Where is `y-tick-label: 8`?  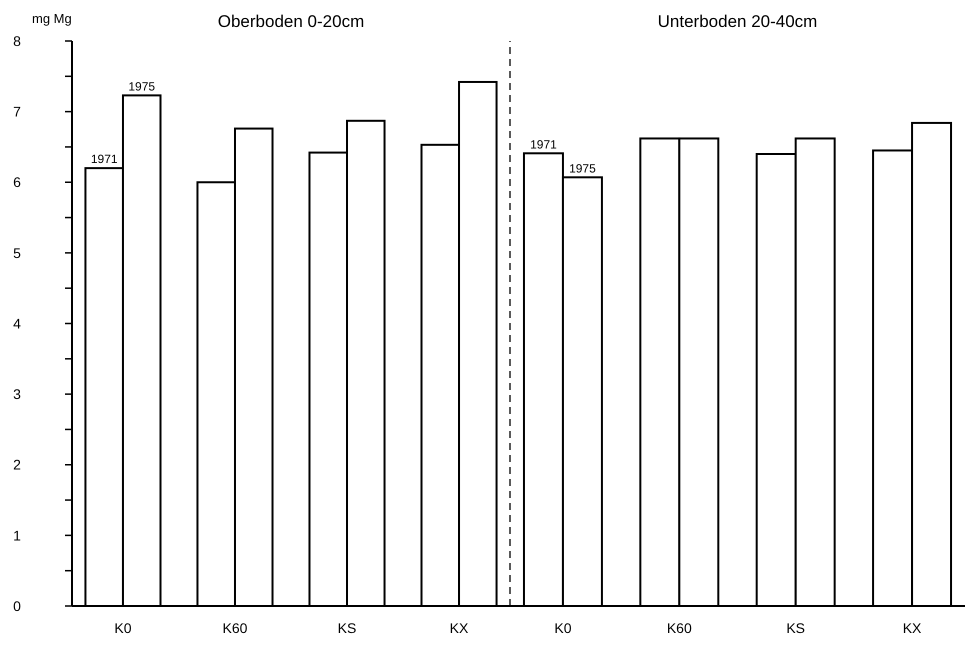
y-tick-label: 8 is located at coordinates (17, 40).